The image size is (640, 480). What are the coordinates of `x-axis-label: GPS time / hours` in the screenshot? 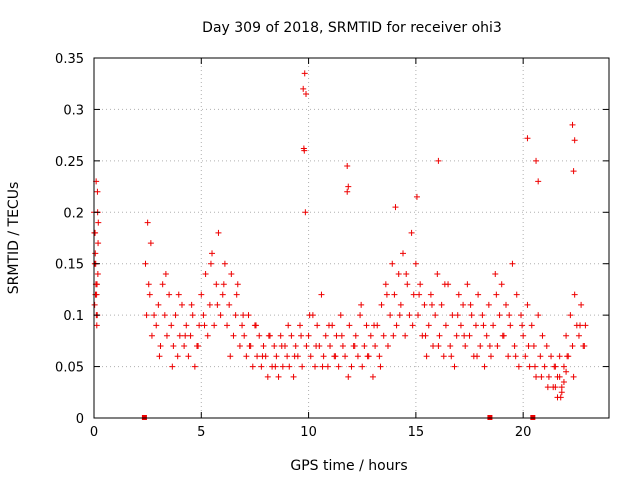 It's located at (348, 466).